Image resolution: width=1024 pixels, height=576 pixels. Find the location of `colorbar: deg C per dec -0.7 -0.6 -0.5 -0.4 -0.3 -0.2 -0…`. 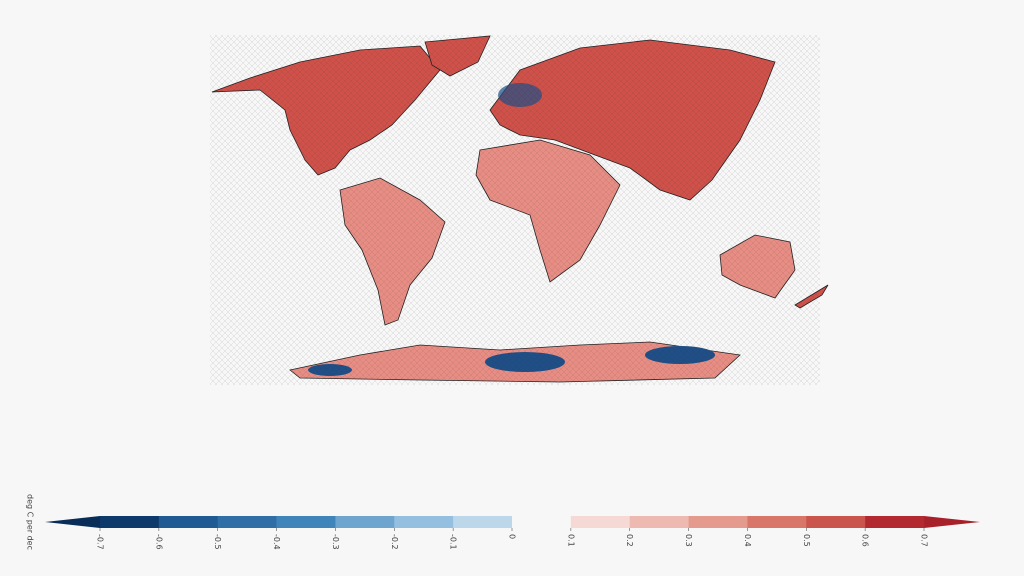

colorbar: deg C per dec -0.7 -0.6 -0.5 -0.4 -0.3 -0.2 -0… is located at coordinates (503, 522).